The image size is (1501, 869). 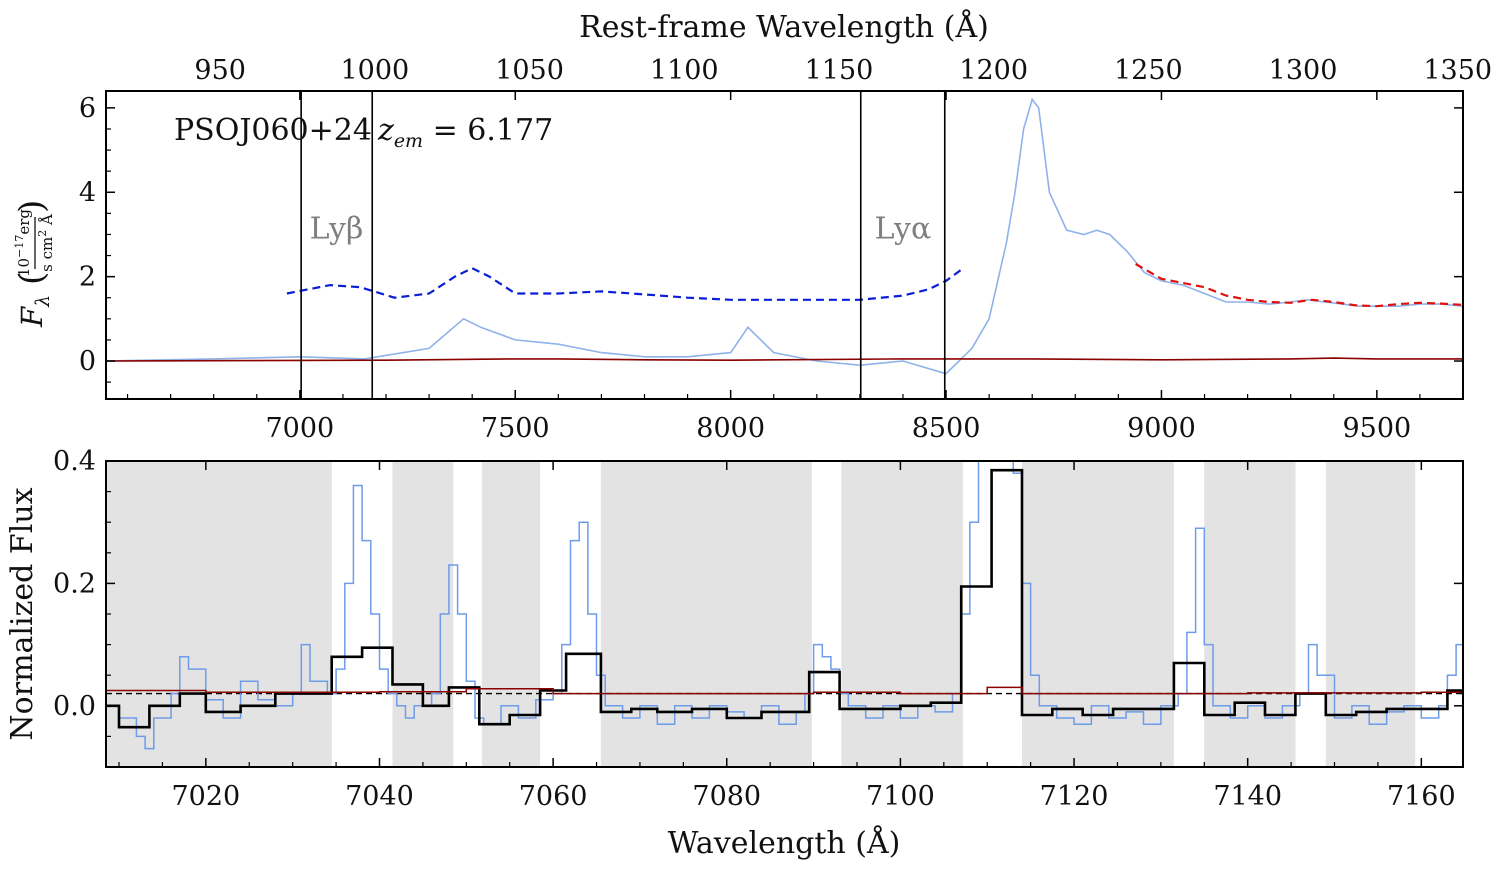 What do you see at coordinates (87, 192) in the screenshot?
I see `top-ytick-label: 4` at bounding box center [87, 192].